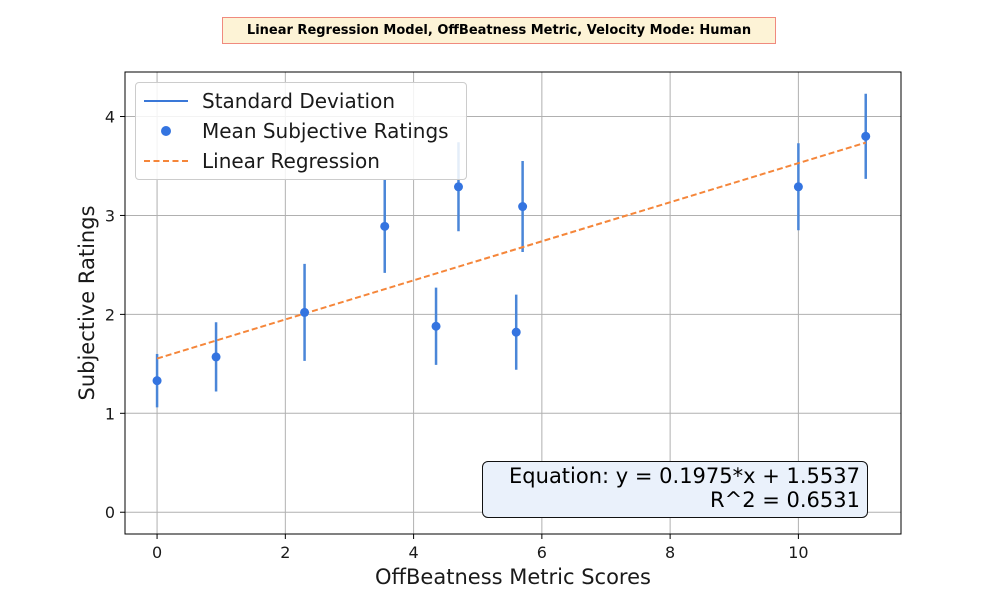 Image resolution: width=1000 pixels, height=600 pixels. What do you see at coordinates (684, 476) in the screenshot?
I see `equation-text: Equation: y = 0.1975*x + 1.5537` at bounding box center [684, 476].